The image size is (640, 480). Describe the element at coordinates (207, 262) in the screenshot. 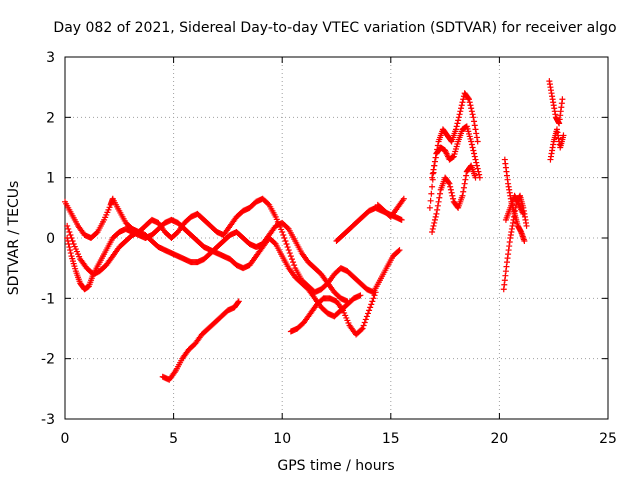

I see `series-track-b` at that location.